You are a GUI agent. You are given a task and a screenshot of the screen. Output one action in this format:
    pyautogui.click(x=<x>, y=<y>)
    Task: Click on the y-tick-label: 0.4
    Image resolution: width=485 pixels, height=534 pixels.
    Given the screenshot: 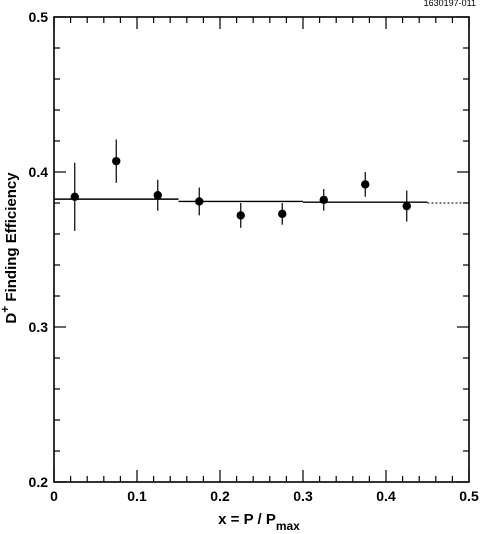 What is the action you would take?
    pyautogui.click(x=39, y=172)
    